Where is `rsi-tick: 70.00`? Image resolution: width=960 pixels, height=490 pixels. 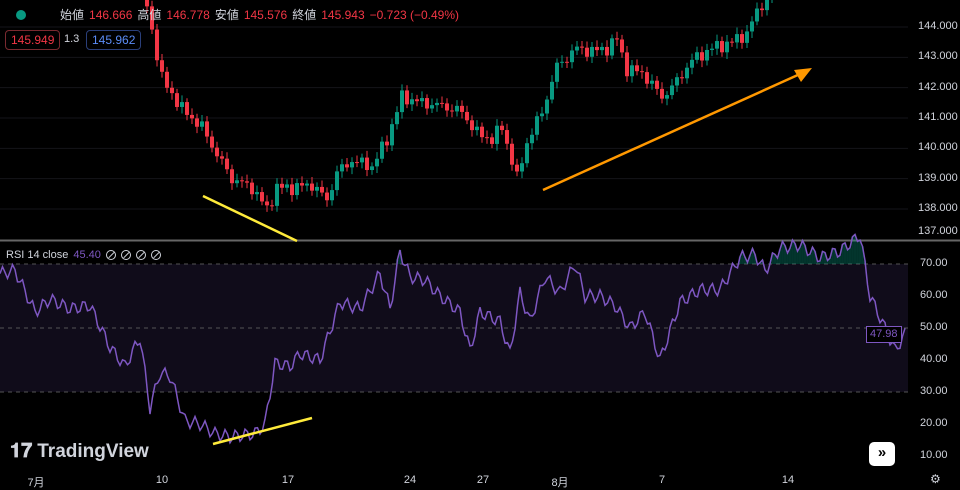 rsi-tick: 70.00 is located at coordinates (934, 263).